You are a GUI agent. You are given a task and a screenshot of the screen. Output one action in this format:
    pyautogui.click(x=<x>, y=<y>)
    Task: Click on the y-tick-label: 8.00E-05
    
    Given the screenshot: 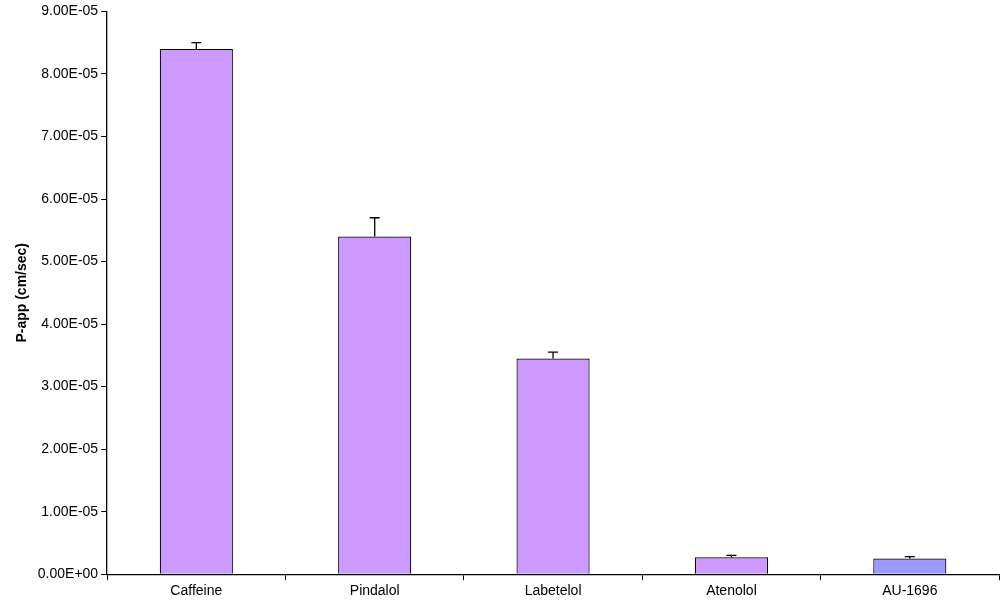 What is the action you would take?
    pyautogui.click(x=70, y=72)
    